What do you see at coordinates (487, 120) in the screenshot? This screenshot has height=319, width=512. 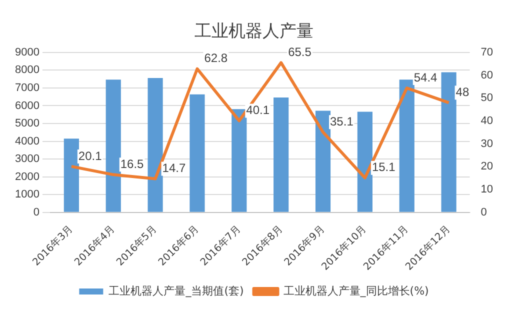 I see `y2-tick-label: 40` at bounding box center [487, 120].